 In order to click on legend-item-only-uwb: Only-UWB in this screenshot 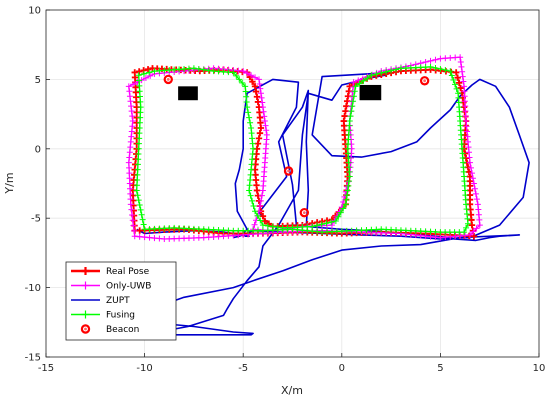, I will do `click(111, 286)`.